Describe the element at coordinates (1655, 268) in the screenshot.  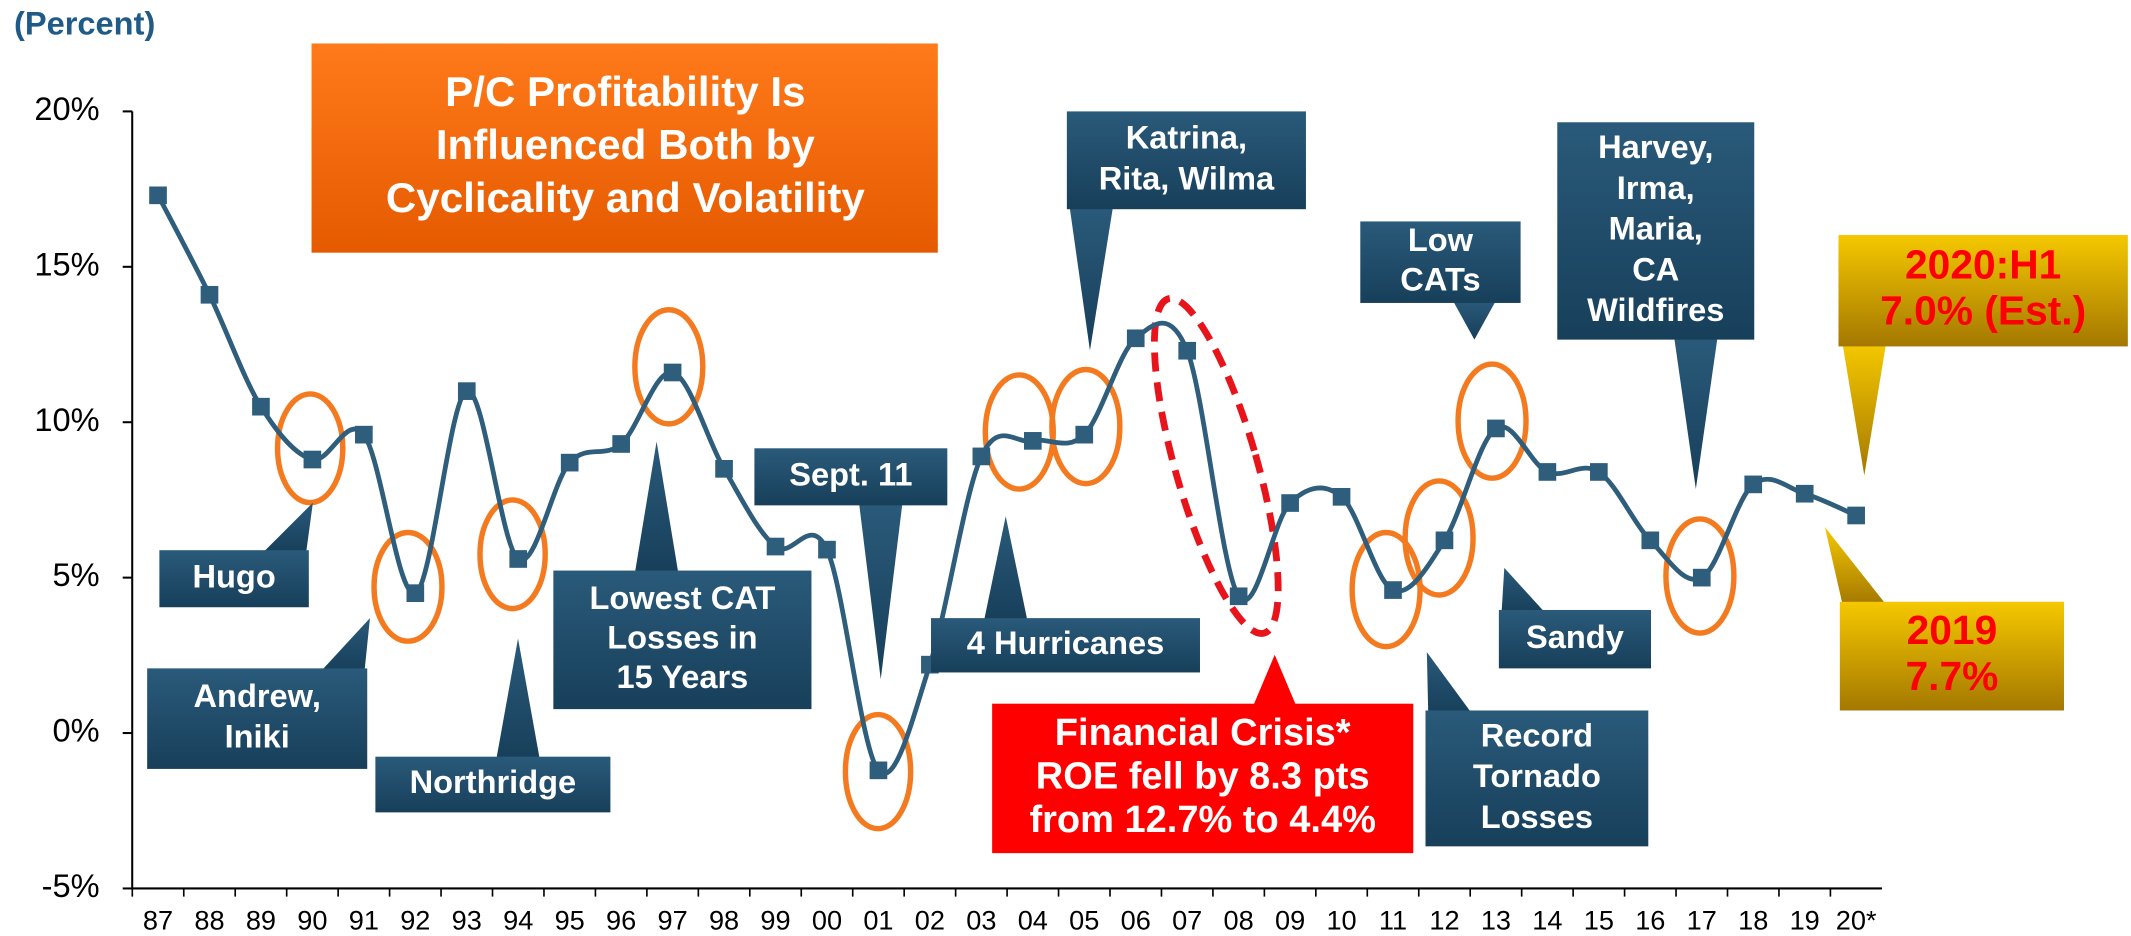
I see `callout-text: CA` at that location.